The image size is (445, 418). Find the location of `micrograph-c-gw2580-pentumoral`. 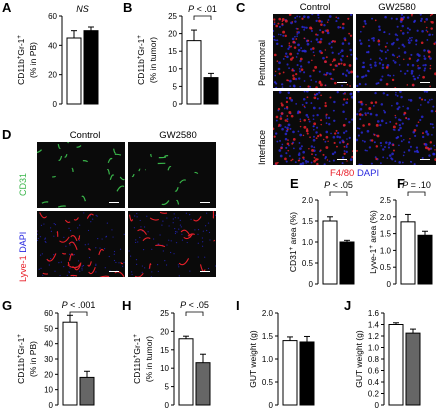

micrograph-c-gw2580-pentumoral is located at coordinates (396, 51).